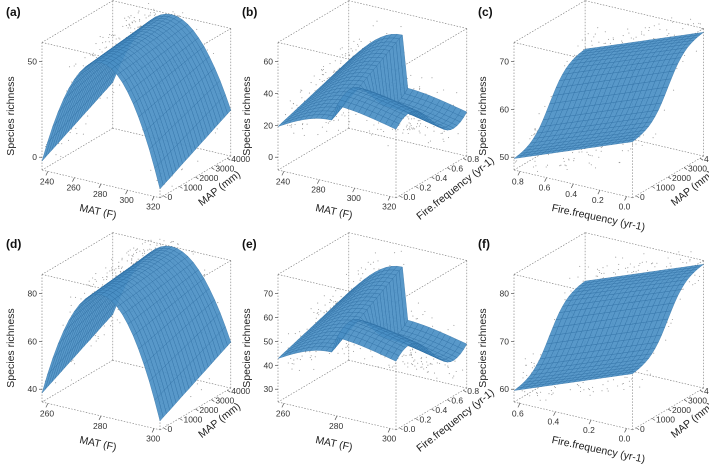 The width and height of the screenshot is (709, 464). I want to click on panel-label: (c), so click(485, 12).